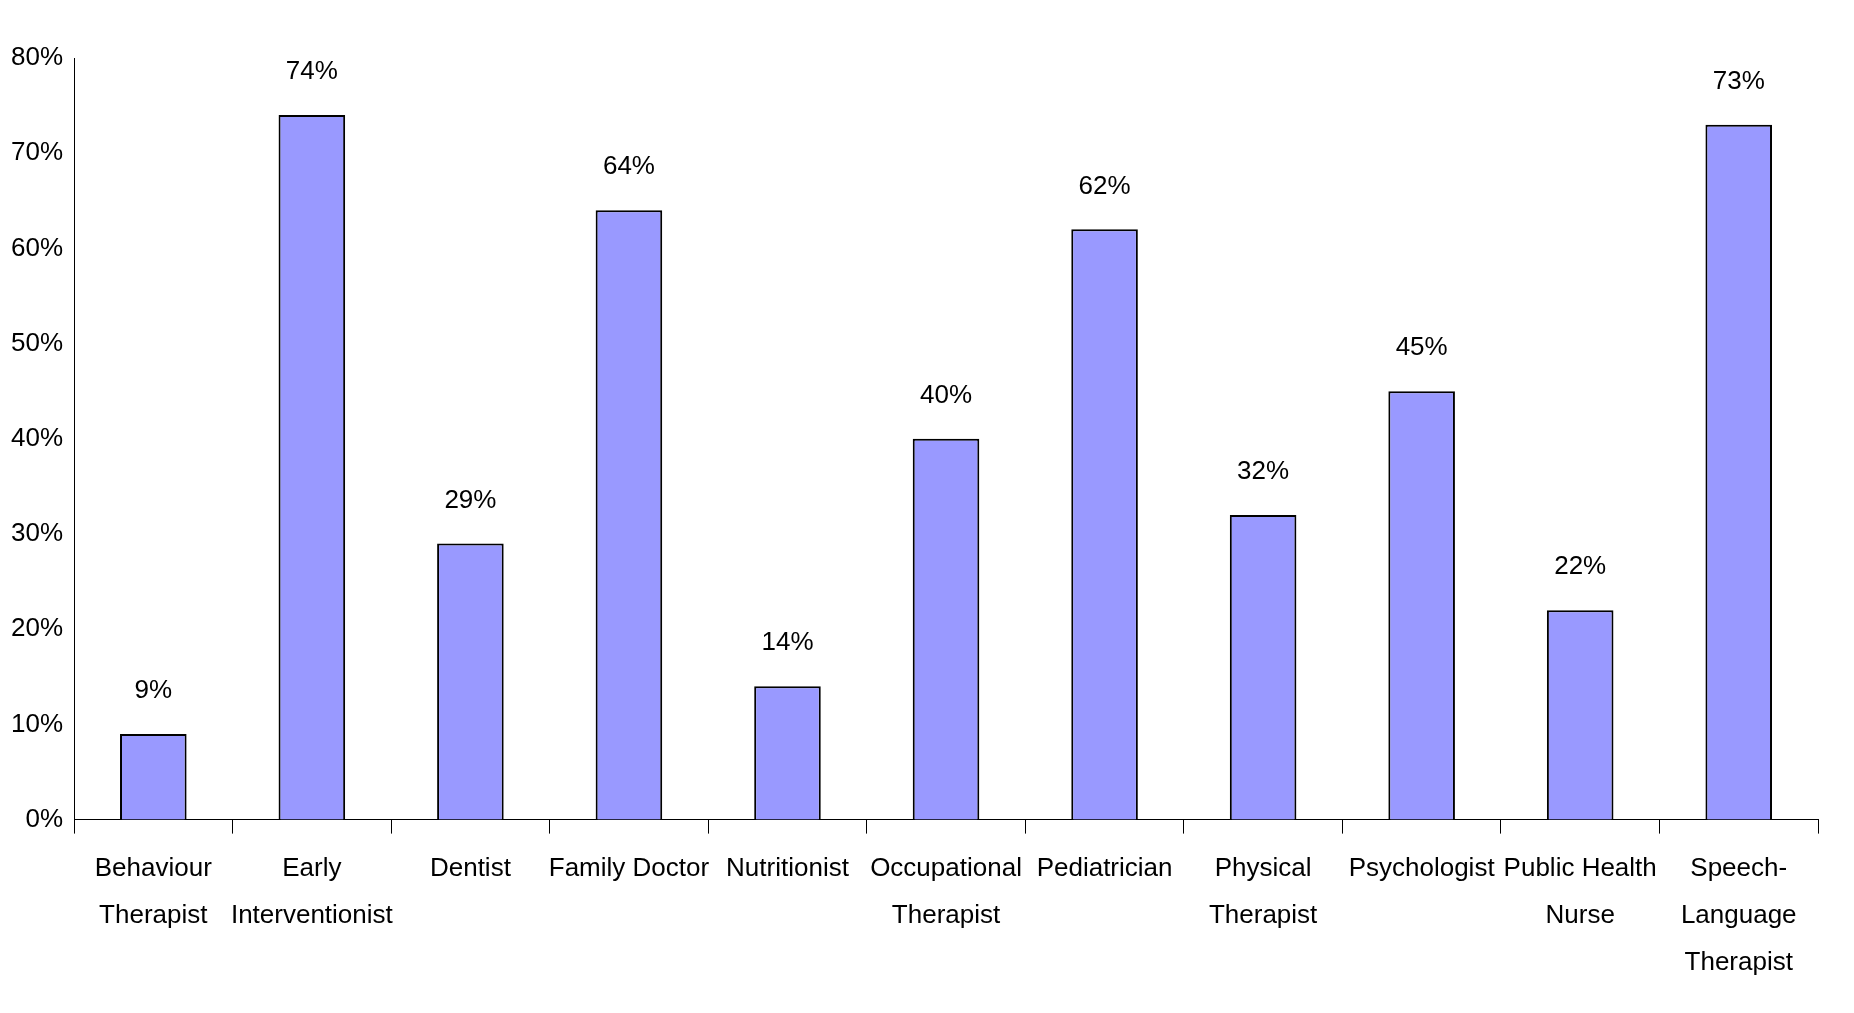 The height and width of the screenshot is (1013, 1854). I want to click on x-tick-label: Speech-Language Therapist, so click(1738, 914).